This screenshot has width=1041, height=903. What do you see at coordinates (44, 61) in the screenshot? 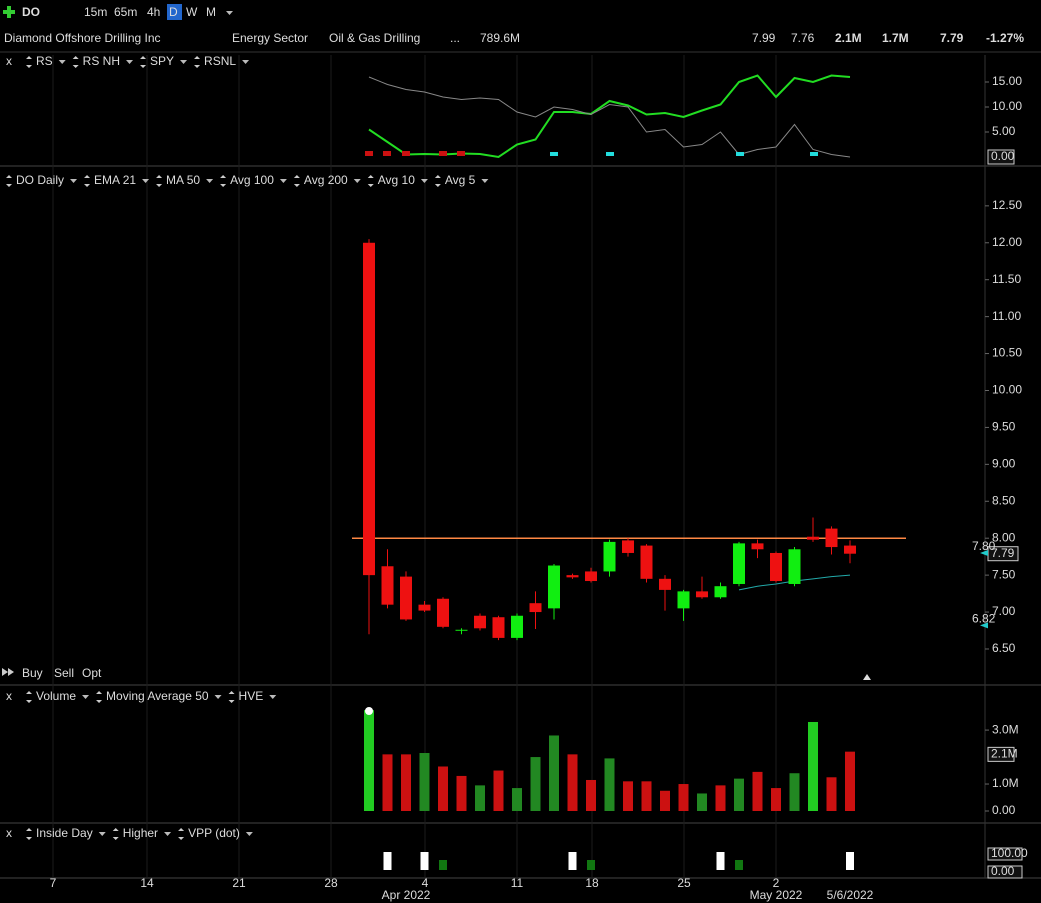
I see `legend-entry: RS` at bounding box center [44, 61].